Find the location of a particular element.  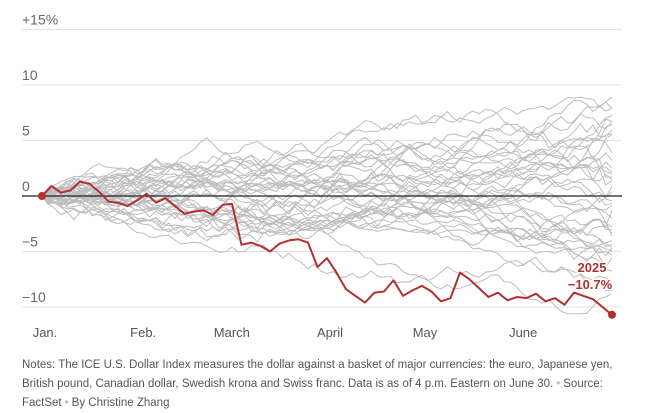

series-year-label: 2025 is located at coordinates (592, 267).